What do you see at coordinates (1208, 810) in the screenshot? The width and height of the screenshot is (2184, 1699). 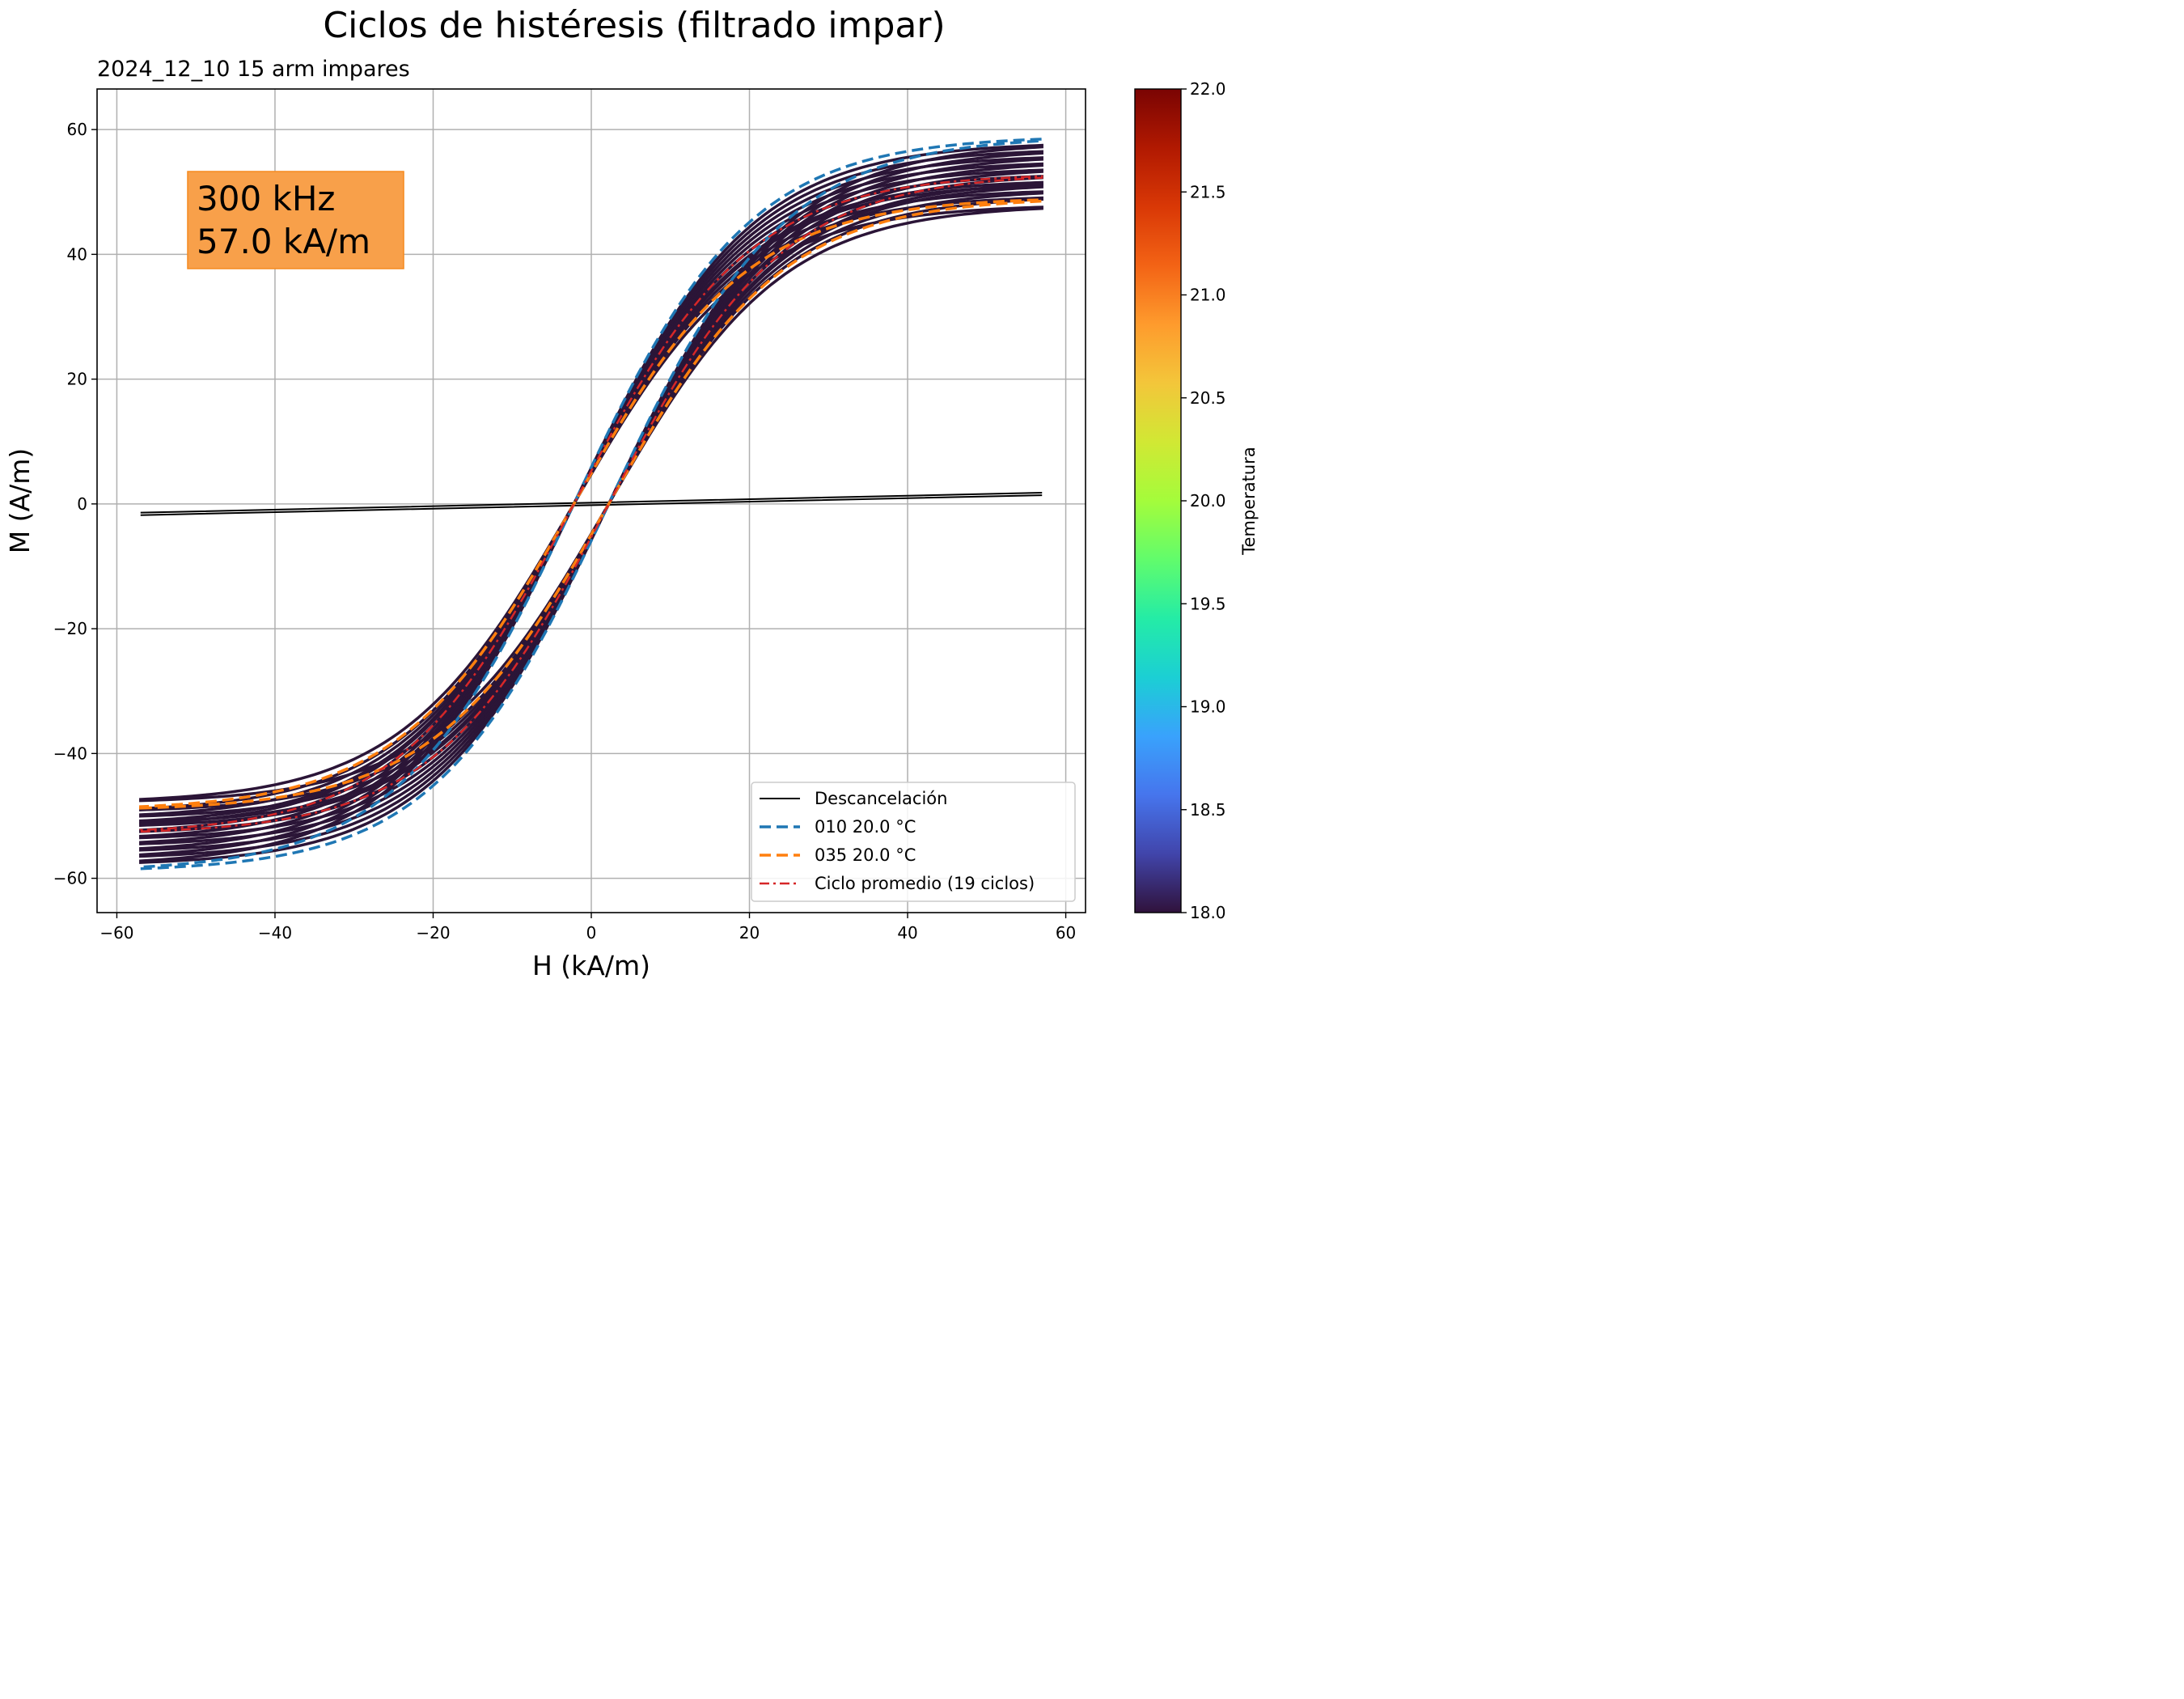 I see `colorbar-tick-label: 18.5` at bounding box center [1208, 810].